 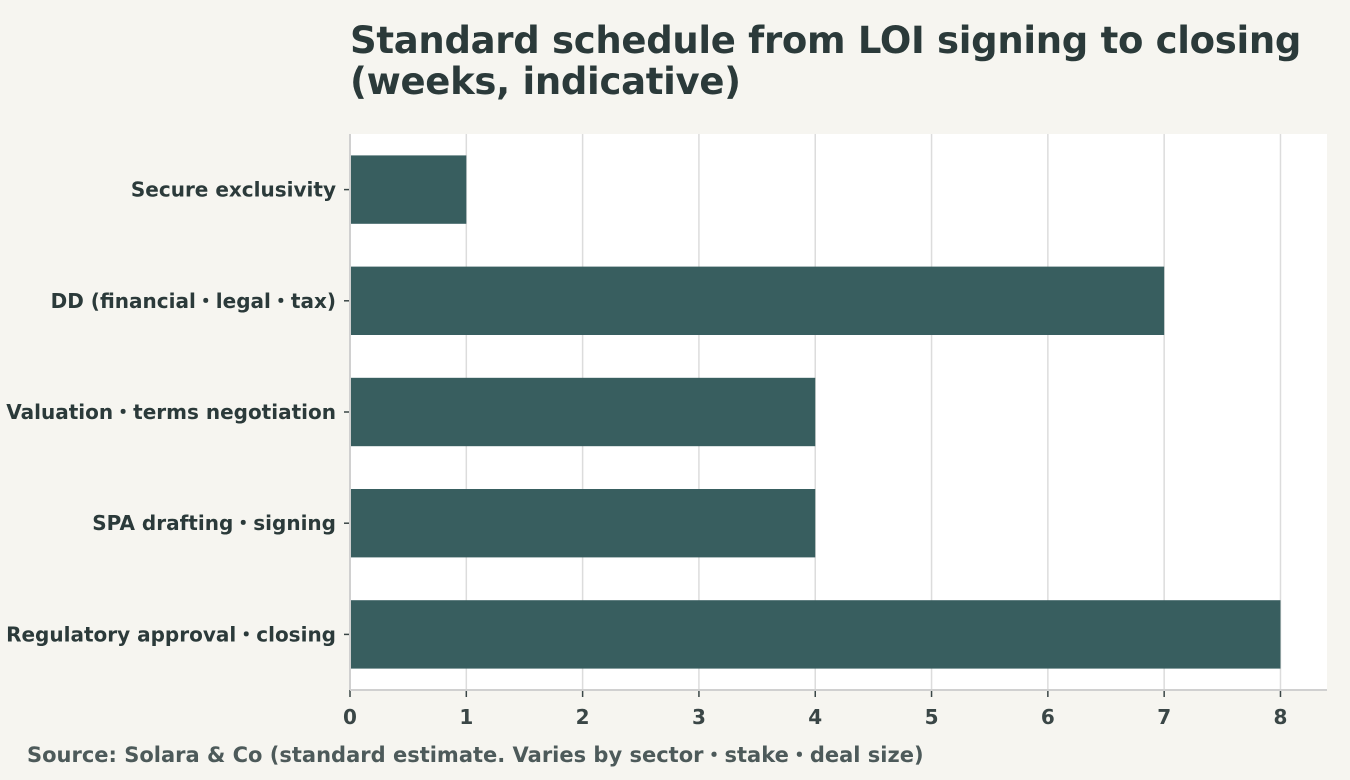 I want to click on x-tick-labels: 0 1 2 3 4 5 6 7 8, so click(x=815, y=717).